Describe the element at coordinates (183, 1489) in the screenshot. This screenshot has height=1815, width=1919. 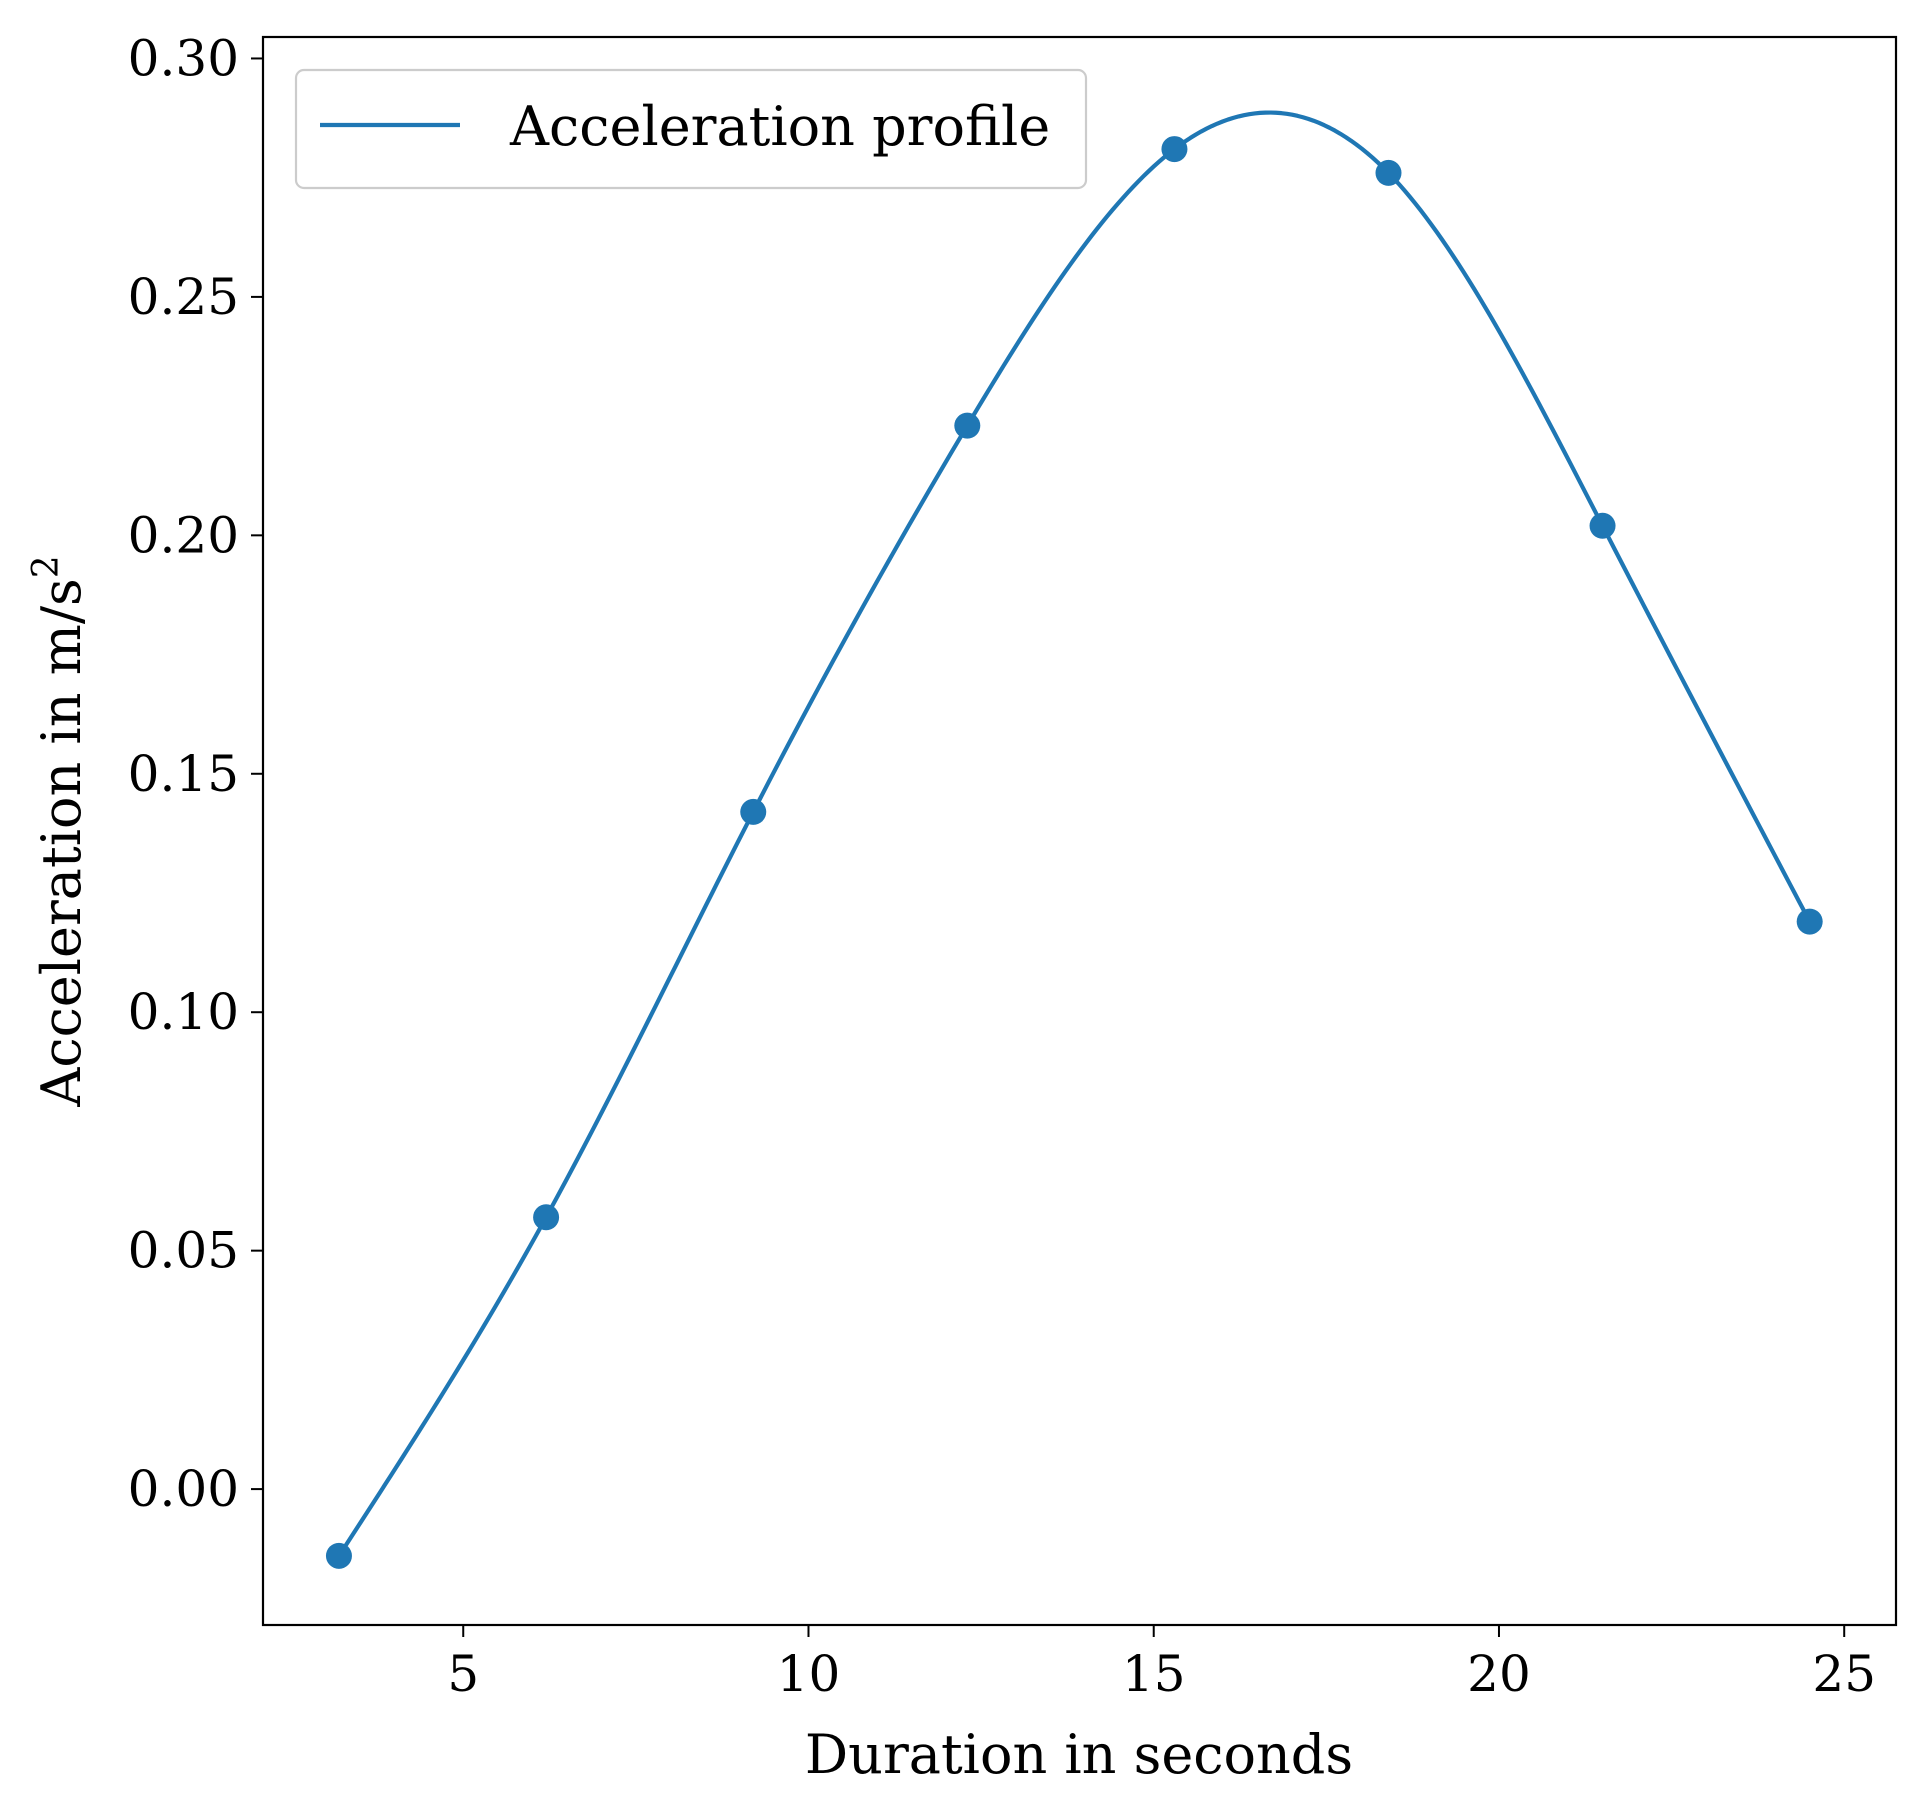
I see `y-tick-label: 0.00` at that location.